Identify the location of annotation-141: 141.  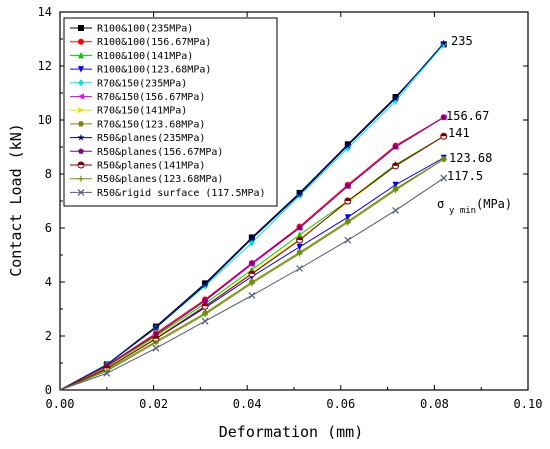
(459, 133).